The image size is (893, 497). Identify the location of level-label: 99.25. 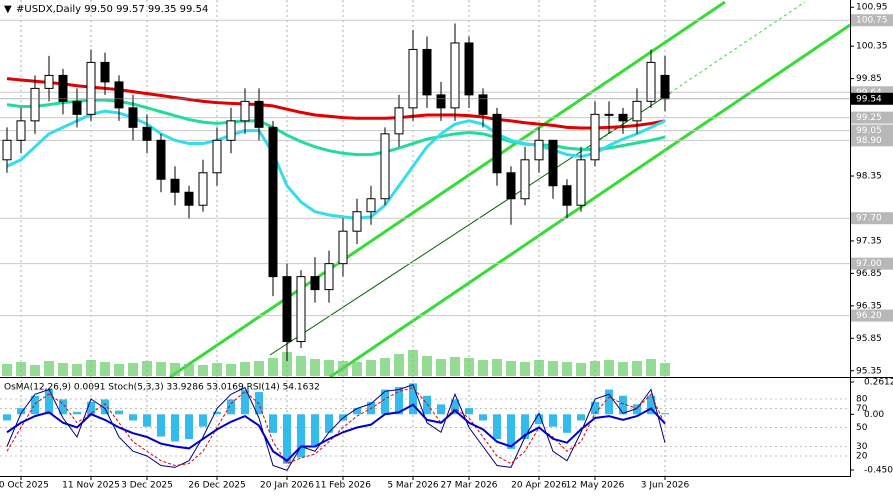
(869, 118).